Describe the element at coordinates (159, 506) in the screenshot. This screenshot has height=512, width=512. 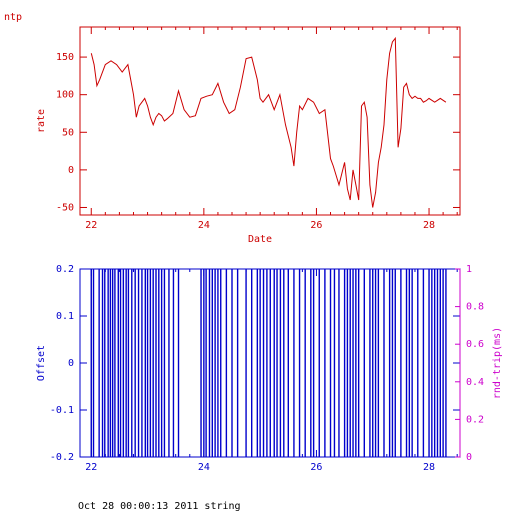
I see `footer-timestamp: Oct 28 00:00:13 2011 string` at that location.